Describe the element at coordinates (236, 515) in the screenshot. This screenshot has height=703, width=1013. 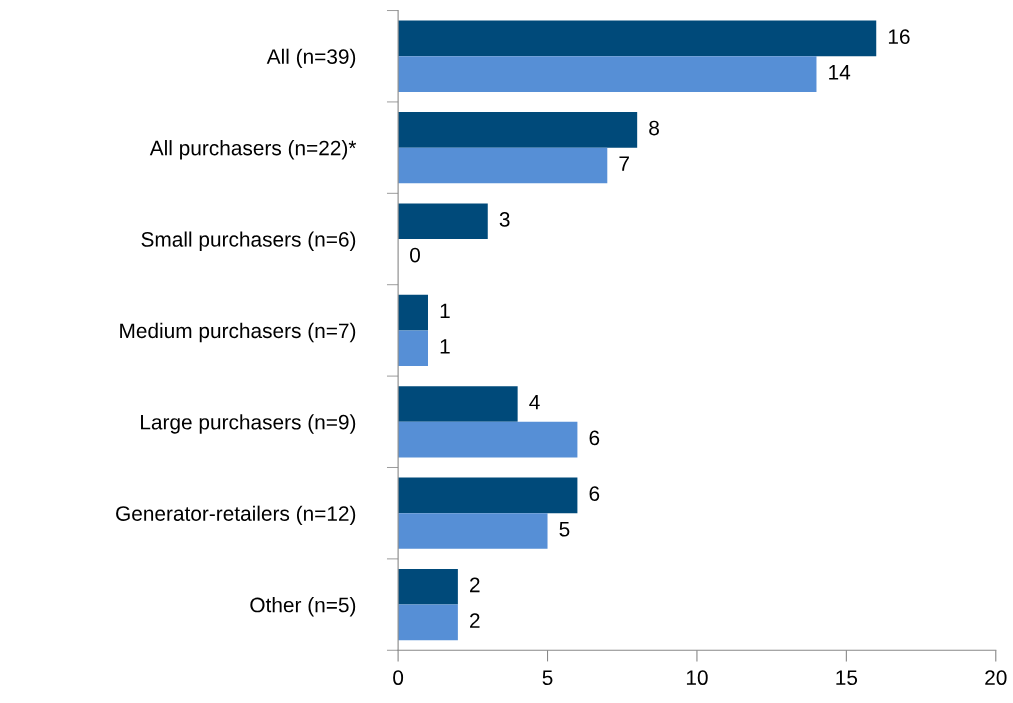
I see `y-tick-label: Generator-retailers (n=12)` at that location.